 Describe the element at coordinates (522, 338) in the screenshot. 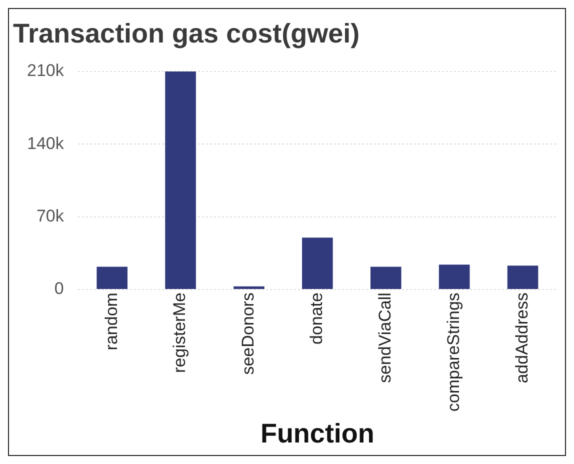

I see `x-tick-label: addAddress` at that location.